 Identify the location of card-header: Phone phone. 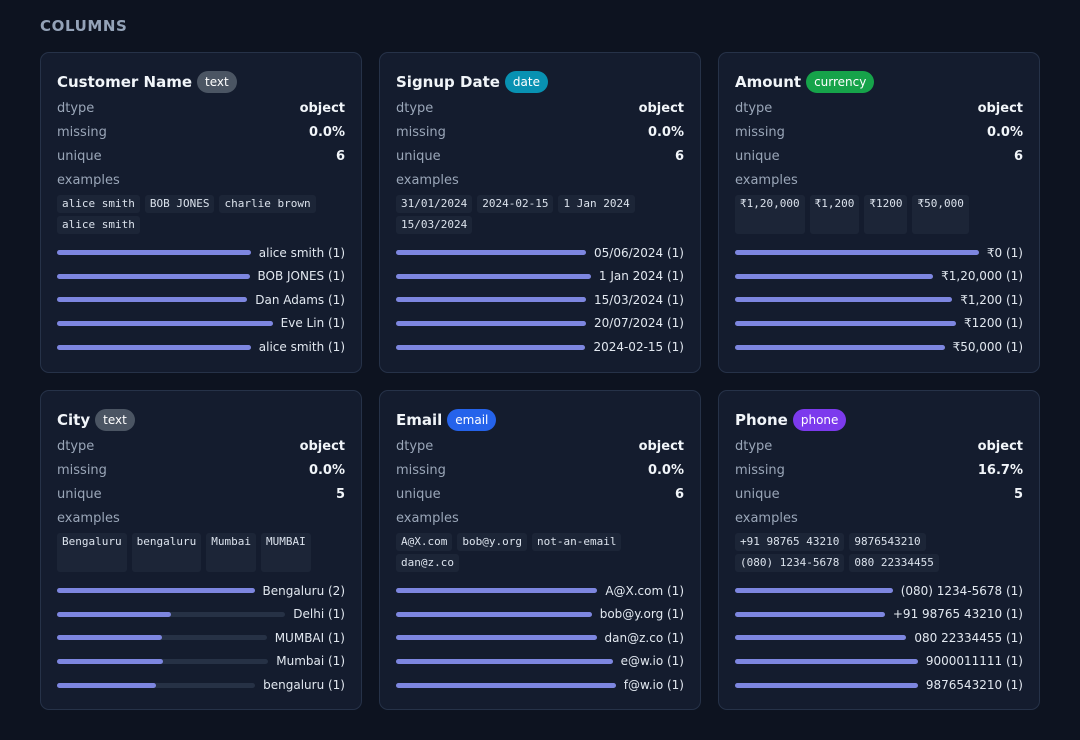
(879, 420).